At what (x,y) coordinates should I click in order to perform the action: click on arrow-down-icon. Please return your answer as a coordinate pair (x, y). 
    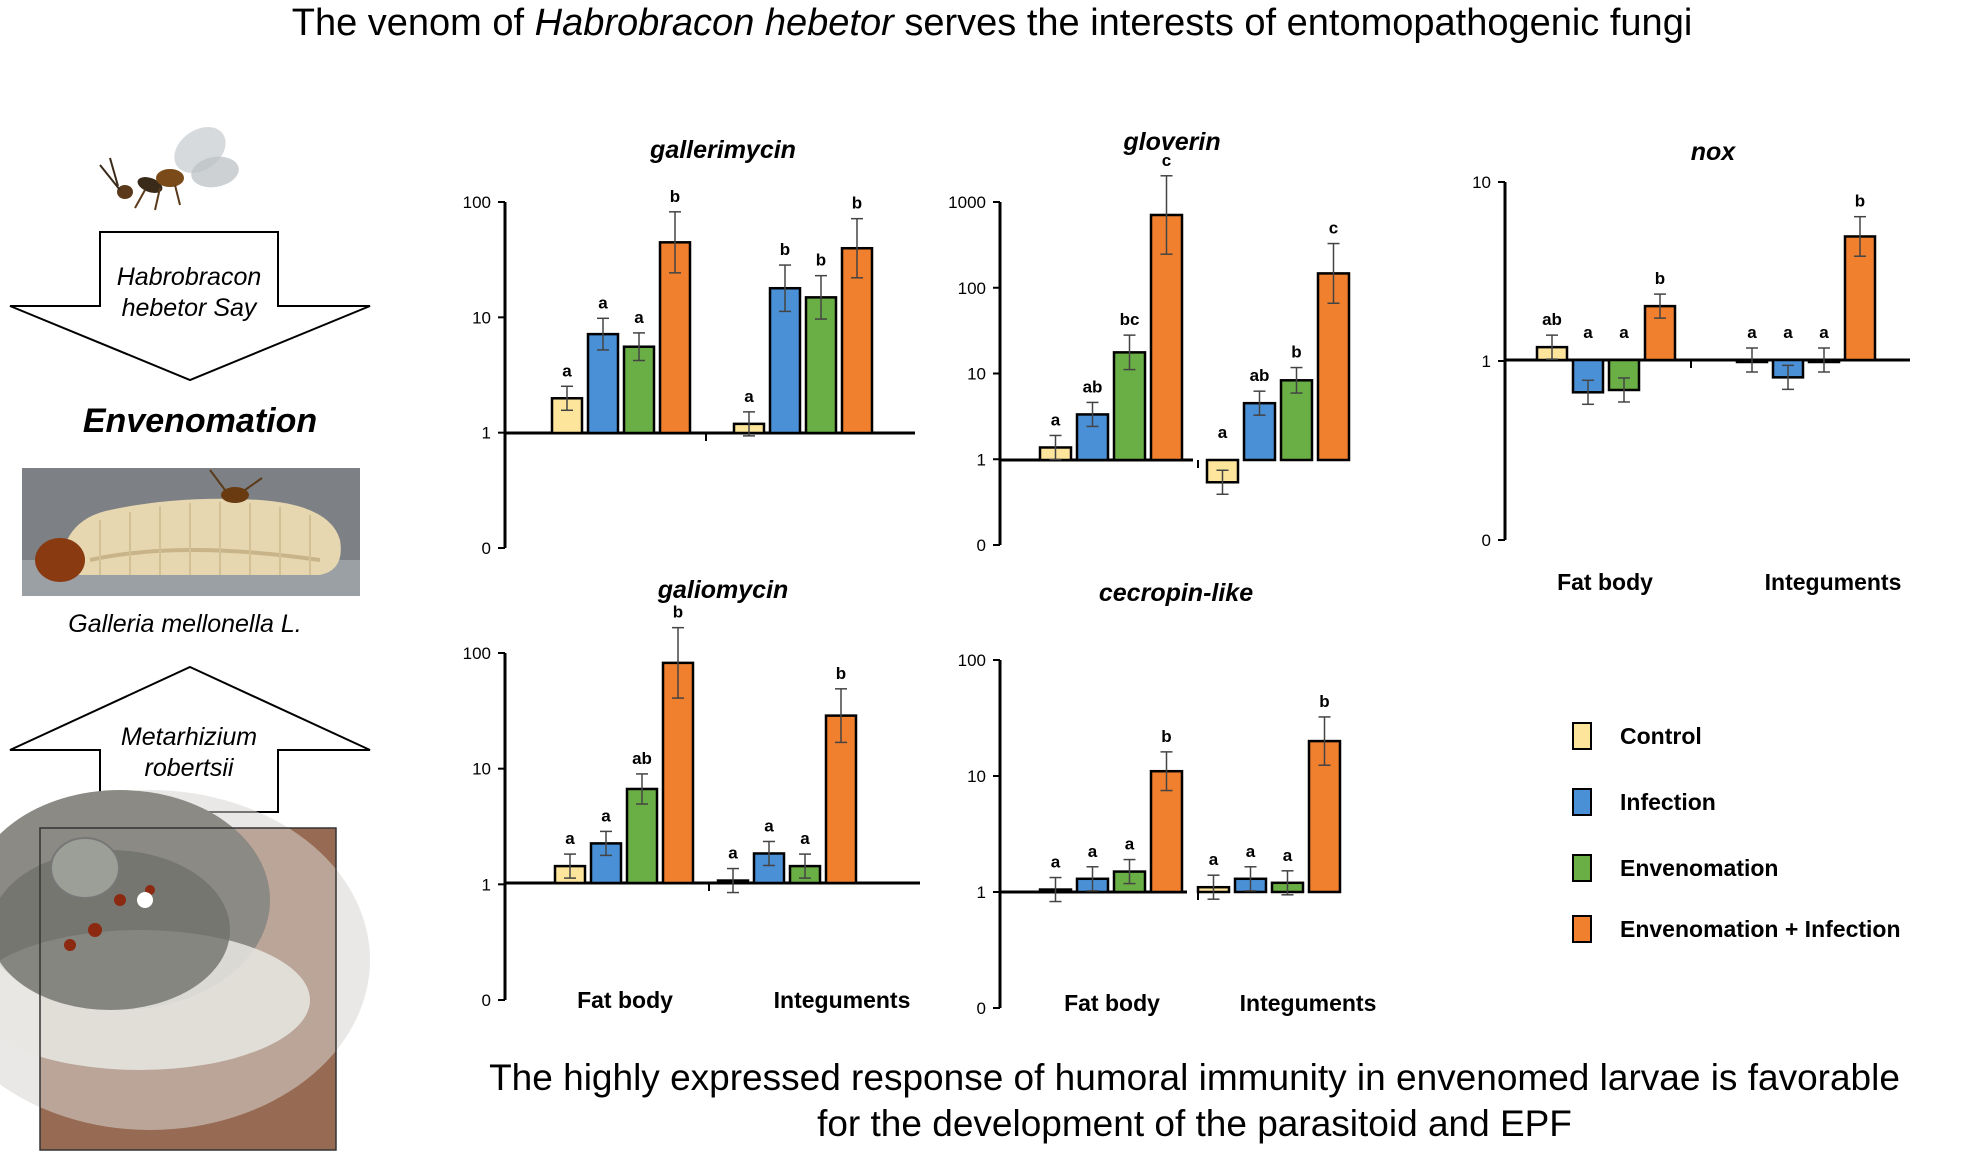
    Looking at the image, I should click on (190, 306).